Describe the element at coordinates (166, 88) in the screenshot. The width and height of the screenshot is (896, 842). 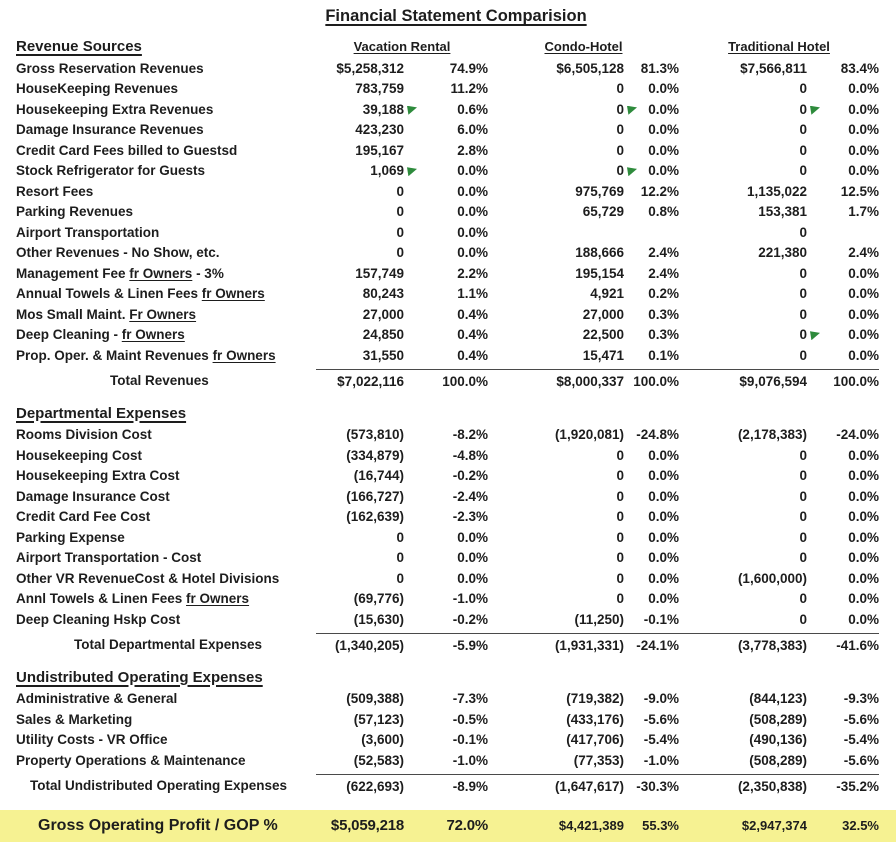
I see `row-label: HouseKeeping Revenues` at that location.